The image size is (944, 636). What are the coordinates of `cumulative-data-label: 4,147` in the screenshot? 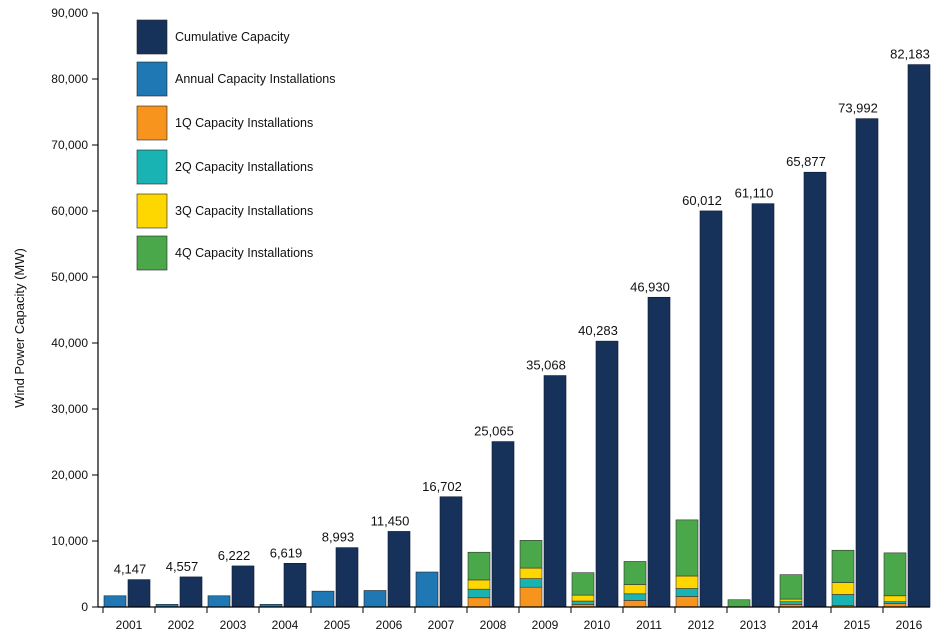 It's located at (130, 569).